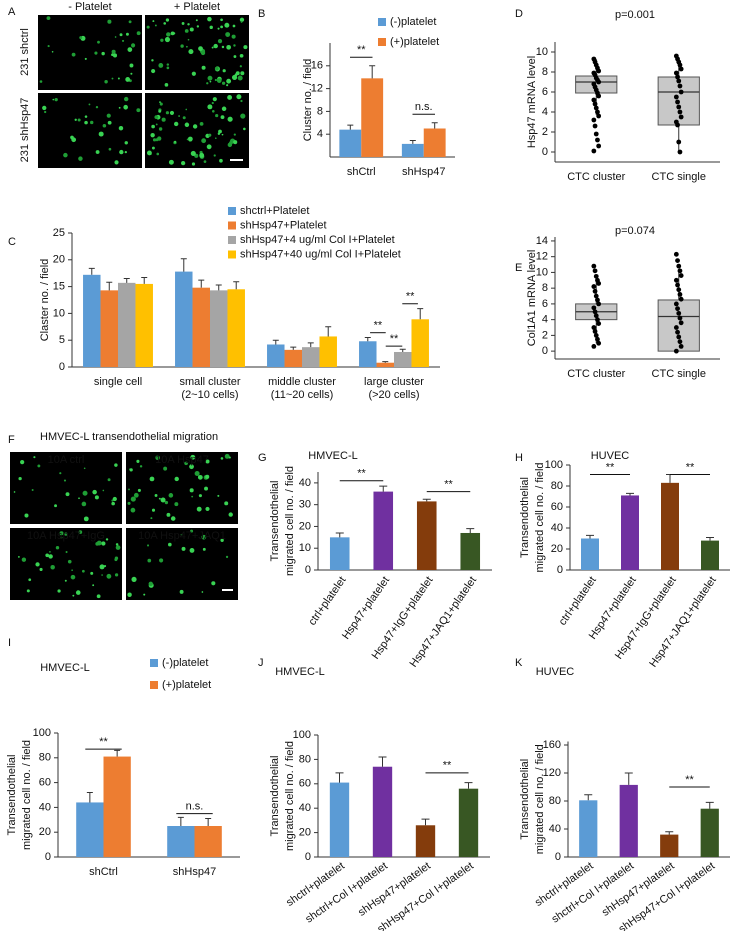 Image resolution: width=734 pixels, height=931 pixels. Describe the element at coordinates (361, 172) in the screenshot. I see `x-tick-label: shCtrl` at that location.